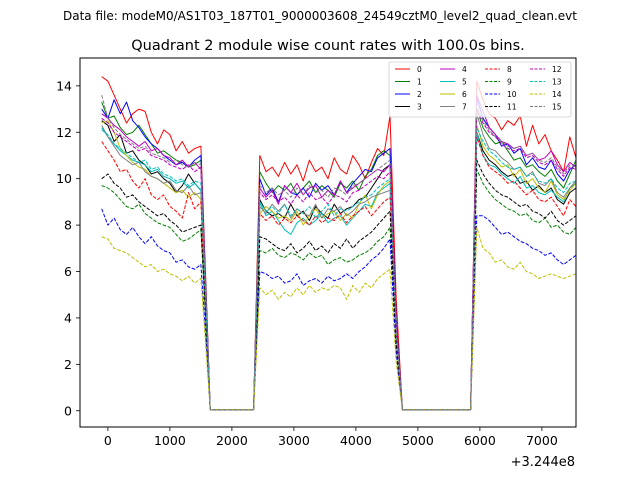 The width and height of the screenshot is (640, 480). I want to click on legend-label: 4, so click(464, 69).